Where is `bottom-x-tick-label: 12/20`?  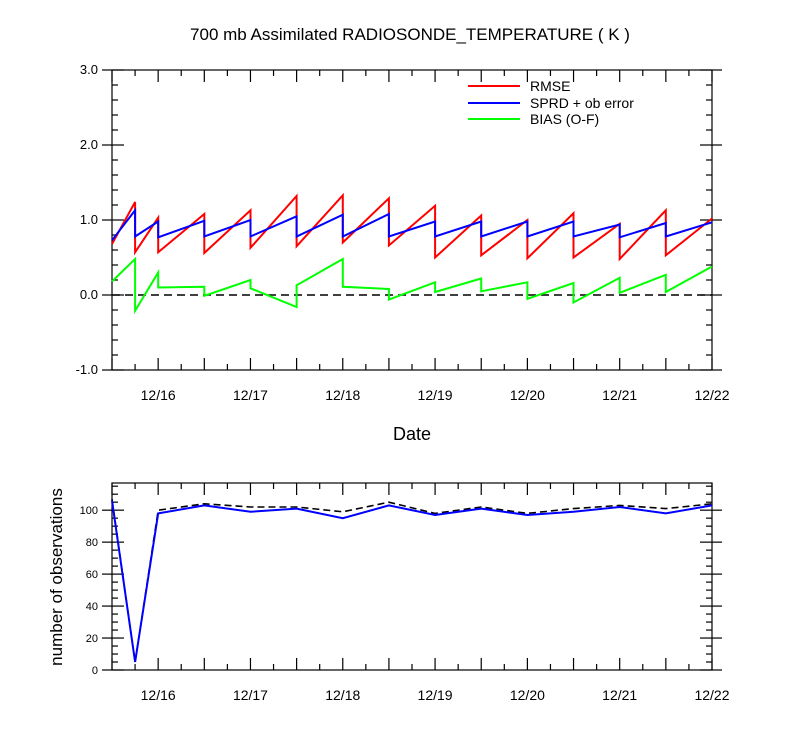 bottom-x-tick-label: 12/20 is located at coordinates (527, 695).